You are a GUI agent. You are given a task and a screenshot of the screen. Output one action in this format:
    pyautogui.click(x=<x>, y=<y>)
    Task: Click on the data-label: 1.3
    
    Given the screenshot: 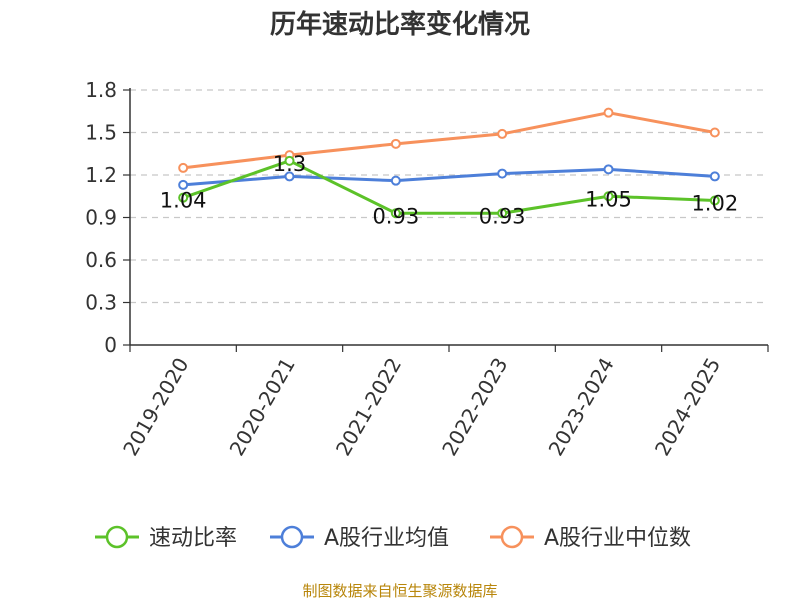 What is the action you would take?
    pyautogui.click(x=289, y=164)
    